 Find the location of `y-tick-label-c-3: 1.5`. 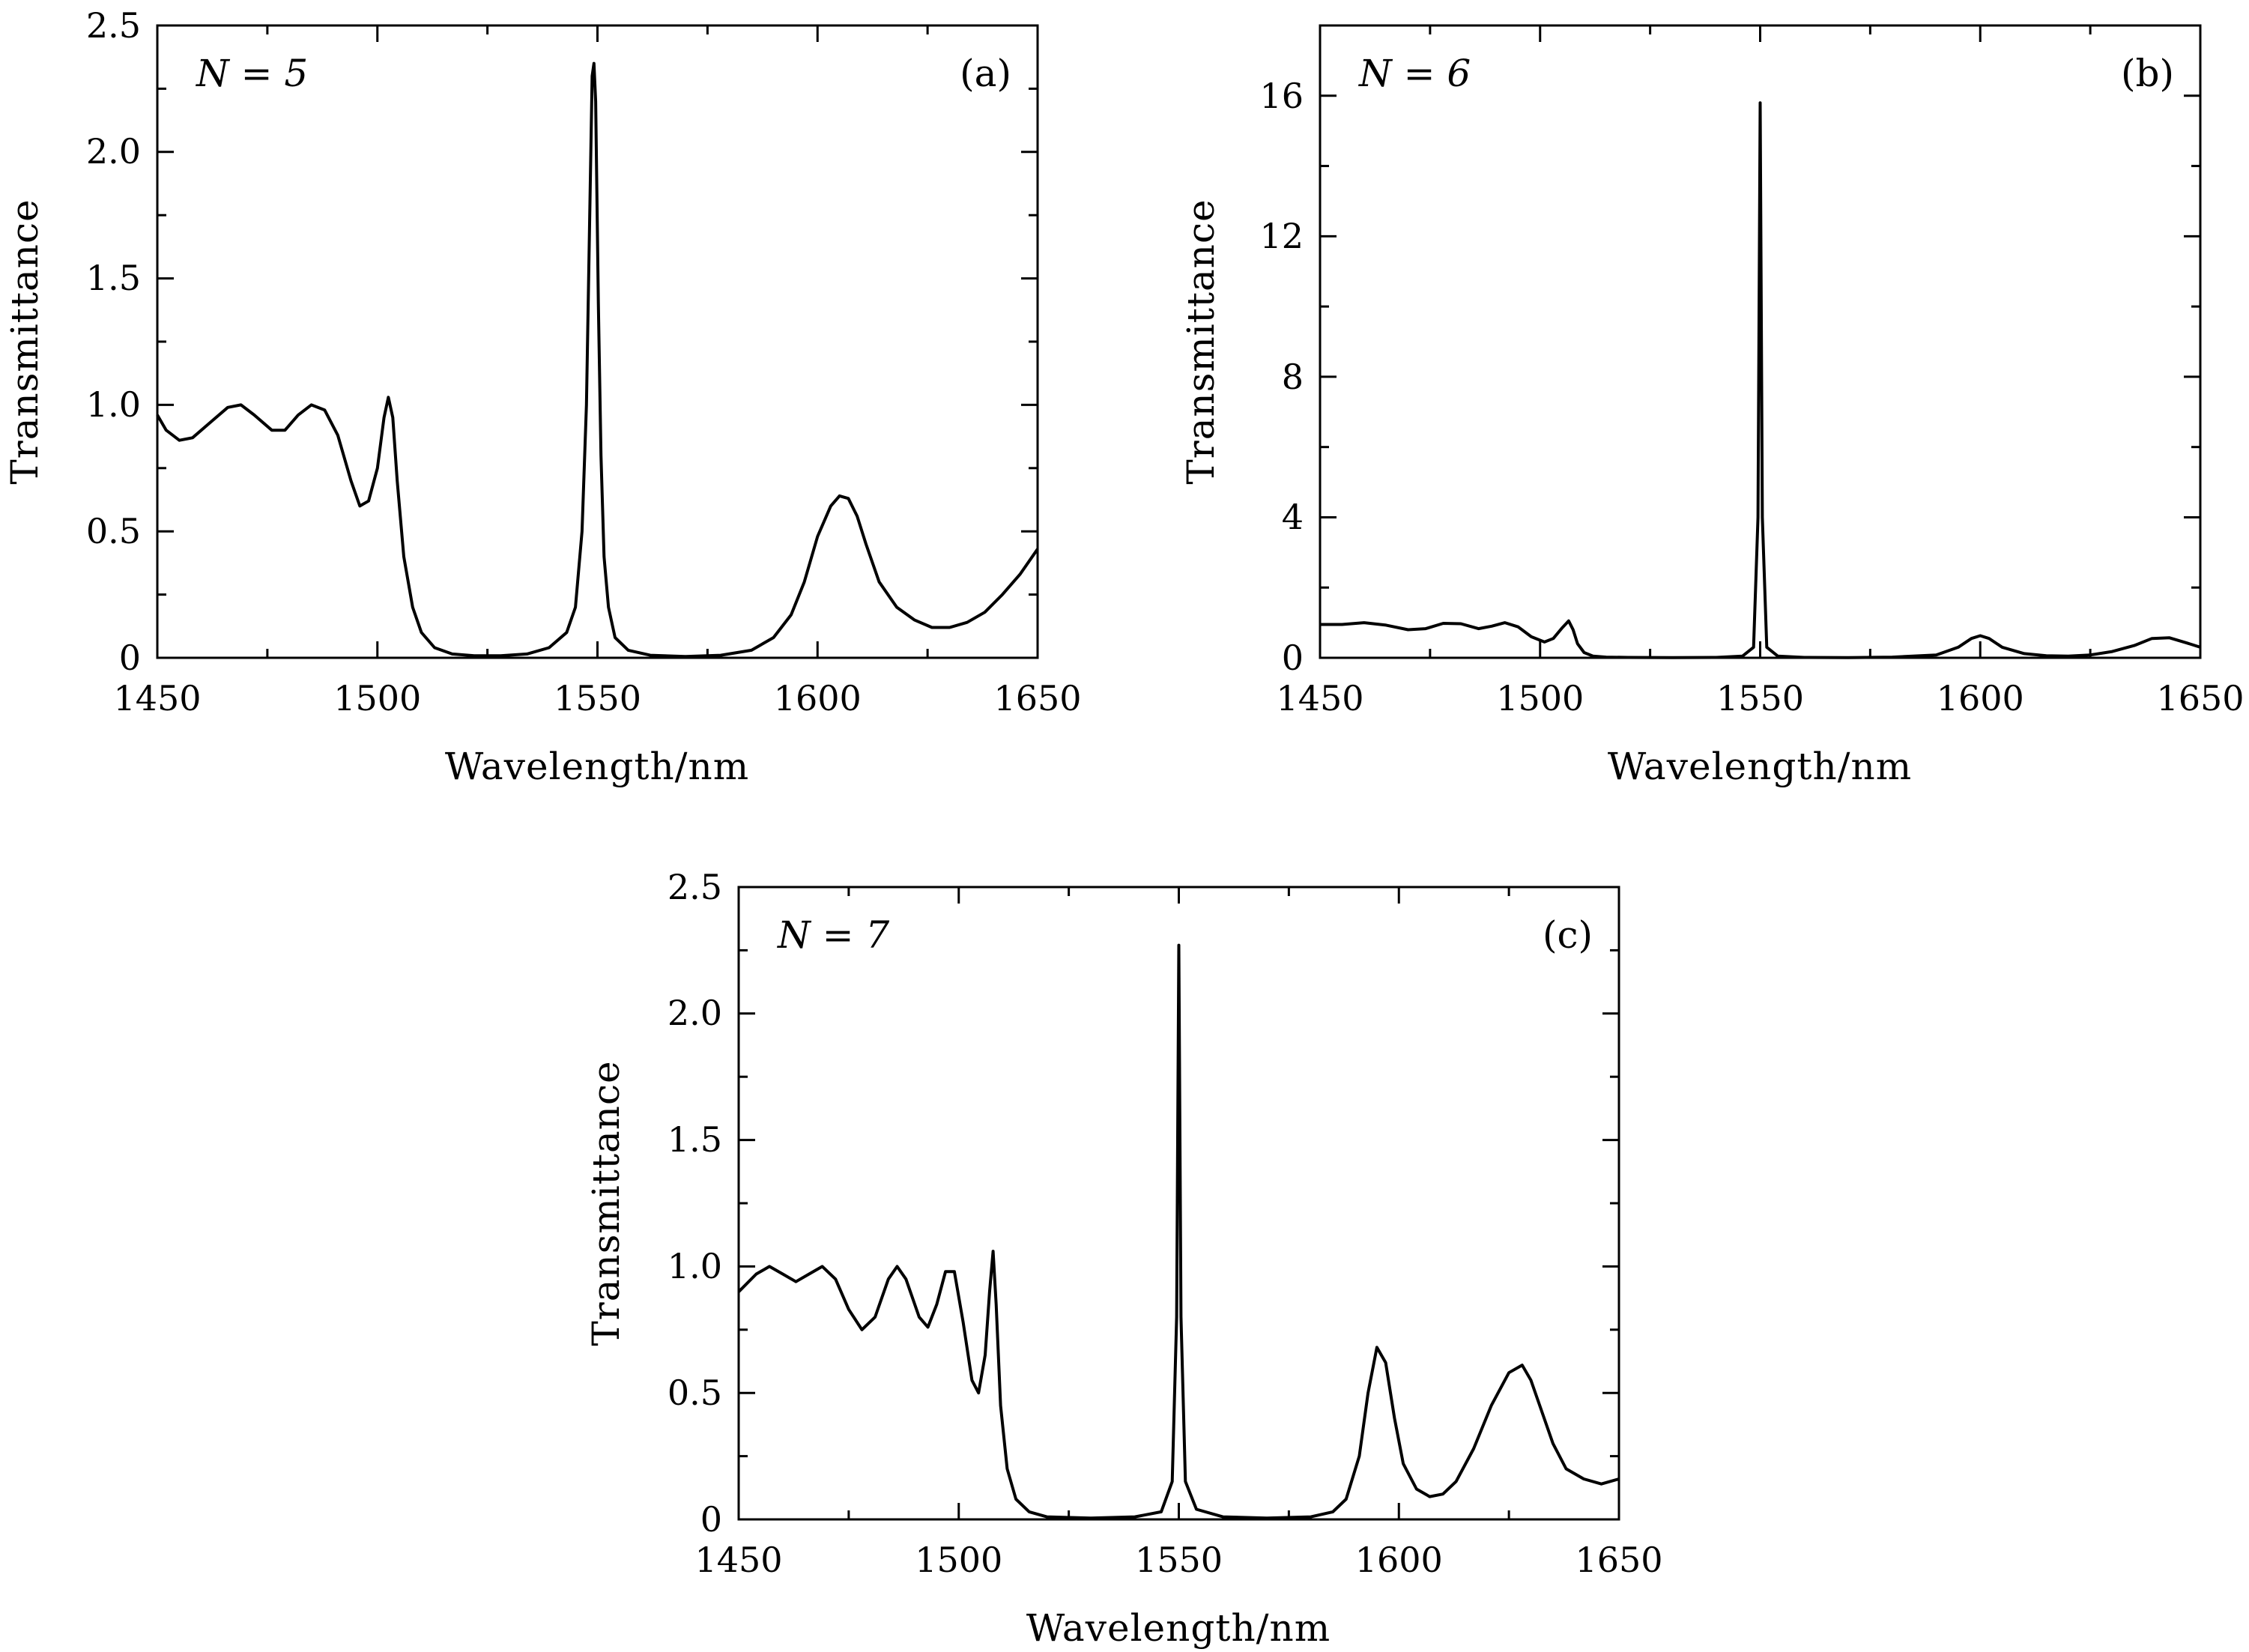

y-tick-label-c-3: 1.5 is located at coordinates (695, 1139).